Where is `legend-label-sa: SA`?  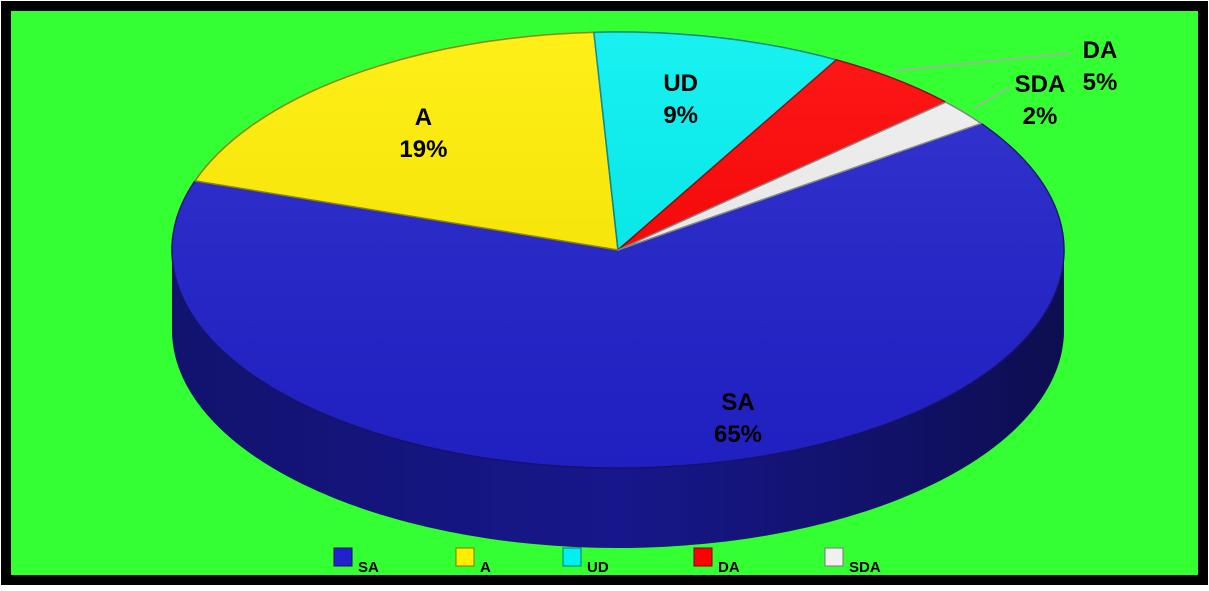 legend-label-sa: SA is located at coordinates (368, 567).